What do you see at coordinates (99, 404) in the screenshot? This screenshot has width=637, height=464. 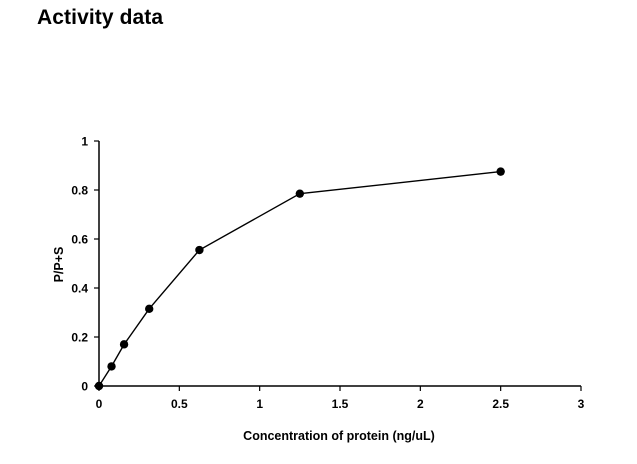 I see `x-tick-label: 0` at bounding box center [99, 404].